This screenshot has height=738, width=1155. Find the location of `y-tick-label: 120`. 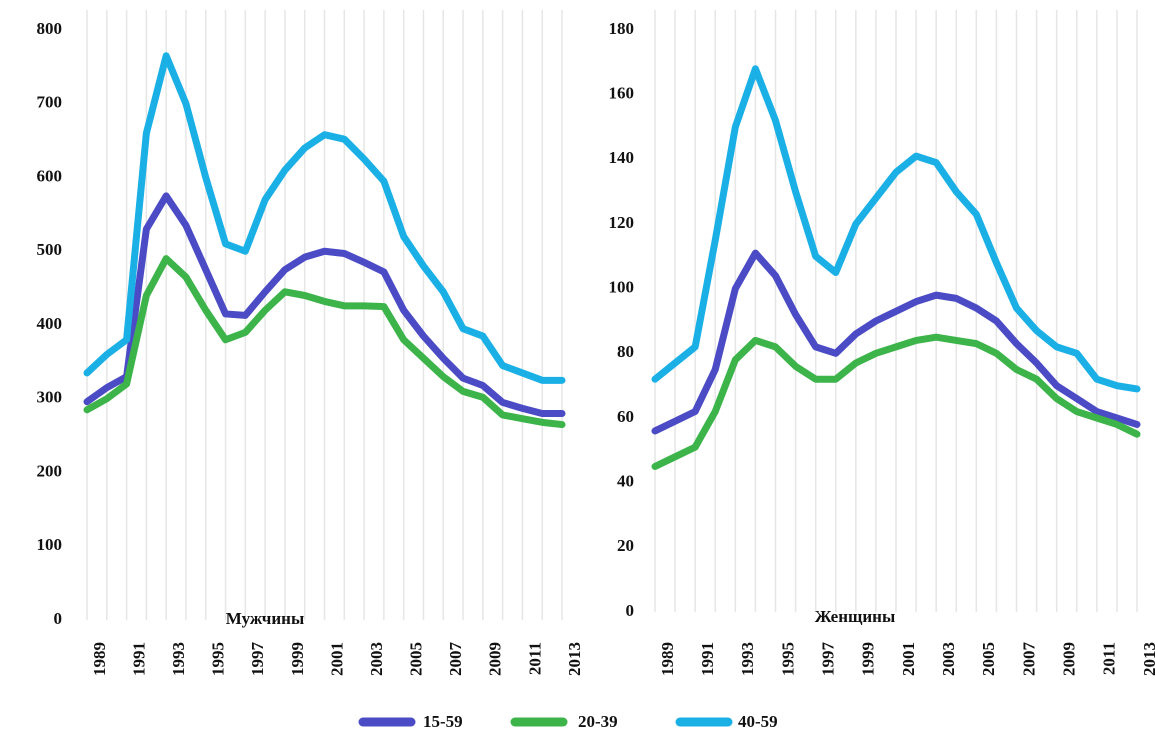

y-tick-label: 120 is located at coordinates (622, 222).